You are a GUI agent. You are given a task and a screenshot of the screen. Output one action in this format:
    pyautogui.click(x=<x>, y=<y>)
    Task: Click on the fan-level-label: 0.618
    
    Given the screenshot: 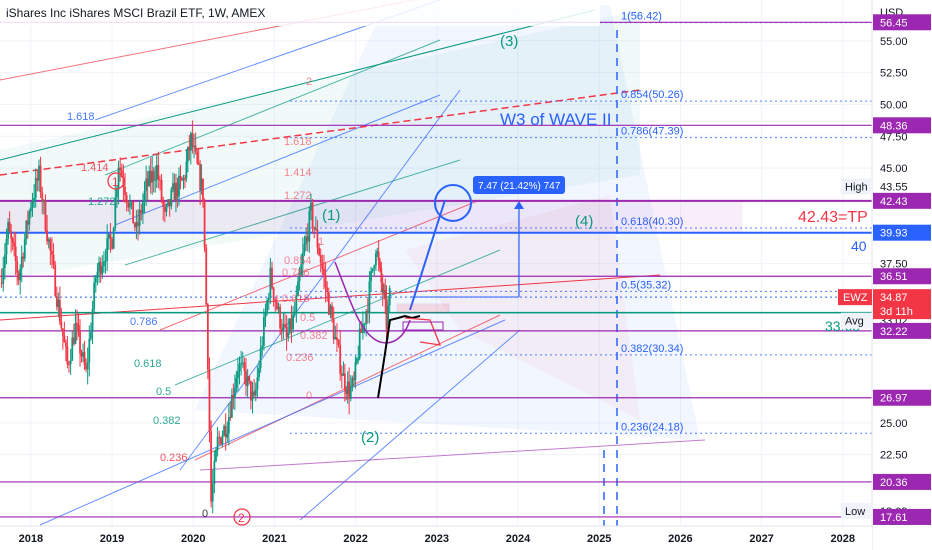 What is the action you would take?
    pyautogui.click(x=296, y=299)
    